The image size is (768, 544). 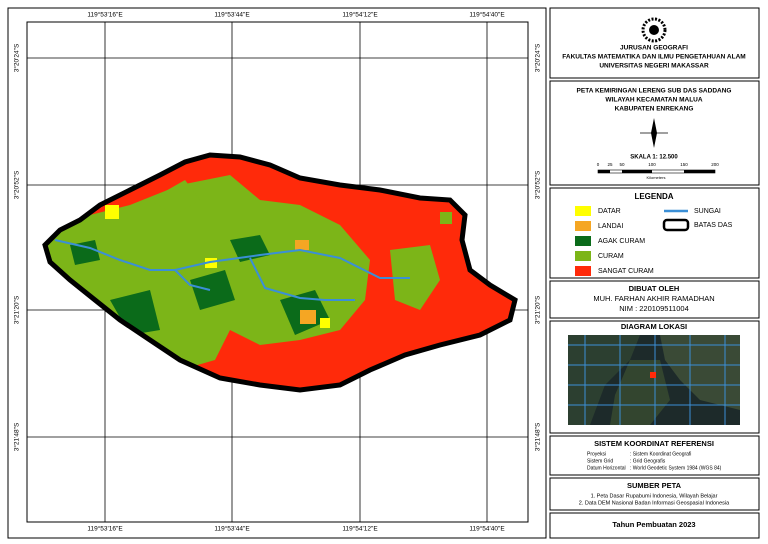 What do you see at coordinates (654, 380) in the screenshot?
I see `location-diagram` at bounding box center [654, 380].